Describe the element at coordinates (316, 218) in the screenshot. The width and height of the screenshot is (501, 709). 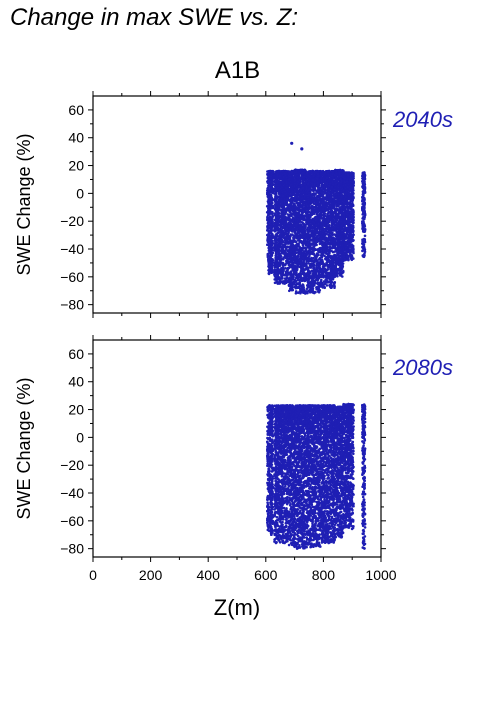
I see `scatter-points` at that location.